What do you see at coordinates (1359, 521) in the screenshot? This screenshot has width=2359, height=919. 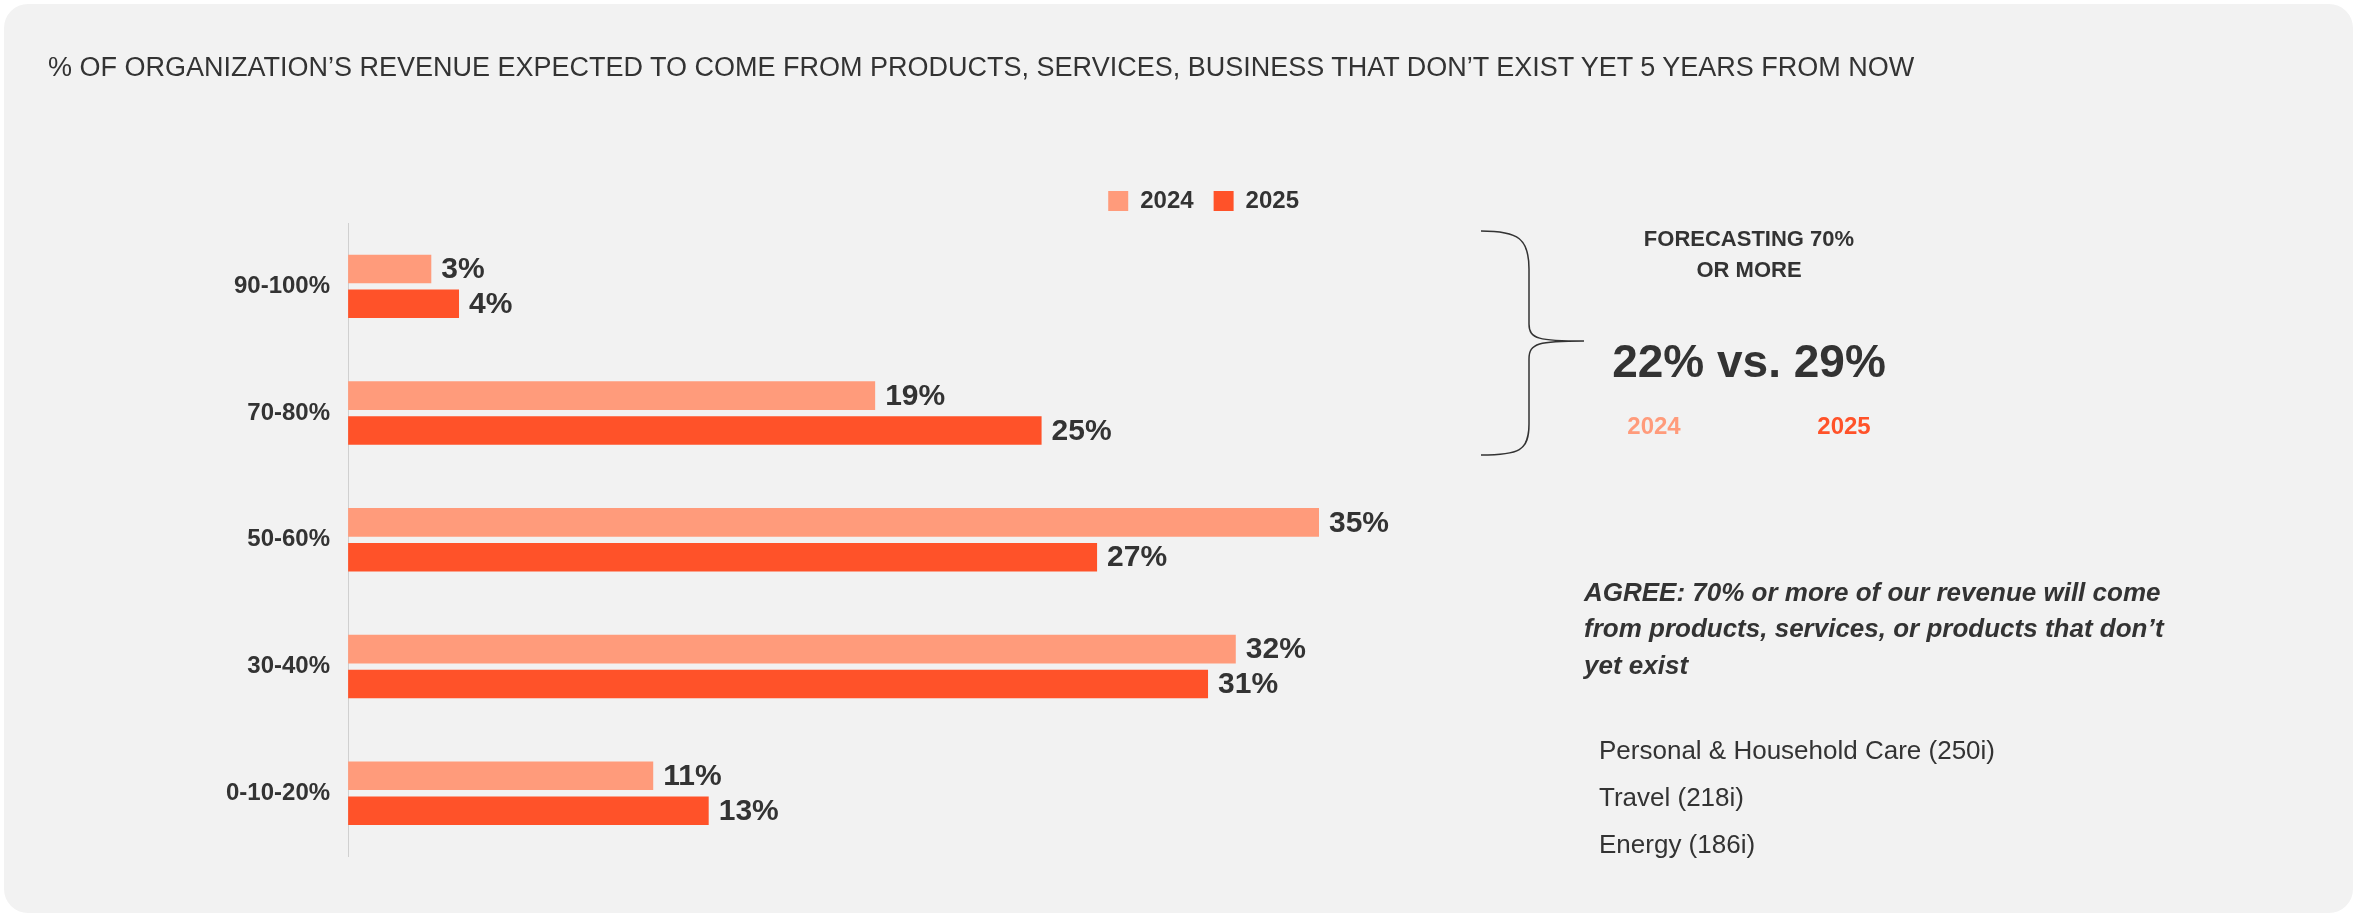 I see `data-label: 35%` at bounding box center [1359, 521].